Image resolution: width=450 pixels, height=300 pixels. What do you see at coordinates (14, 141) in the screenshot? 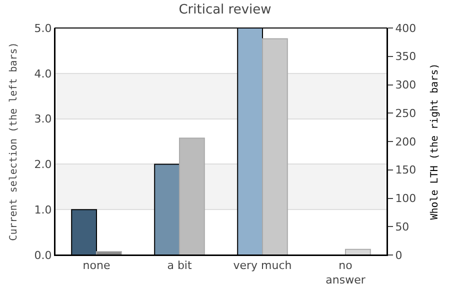
I see `y-axis-title: Current selection (the left bars)` at bounding box center [14, 141].